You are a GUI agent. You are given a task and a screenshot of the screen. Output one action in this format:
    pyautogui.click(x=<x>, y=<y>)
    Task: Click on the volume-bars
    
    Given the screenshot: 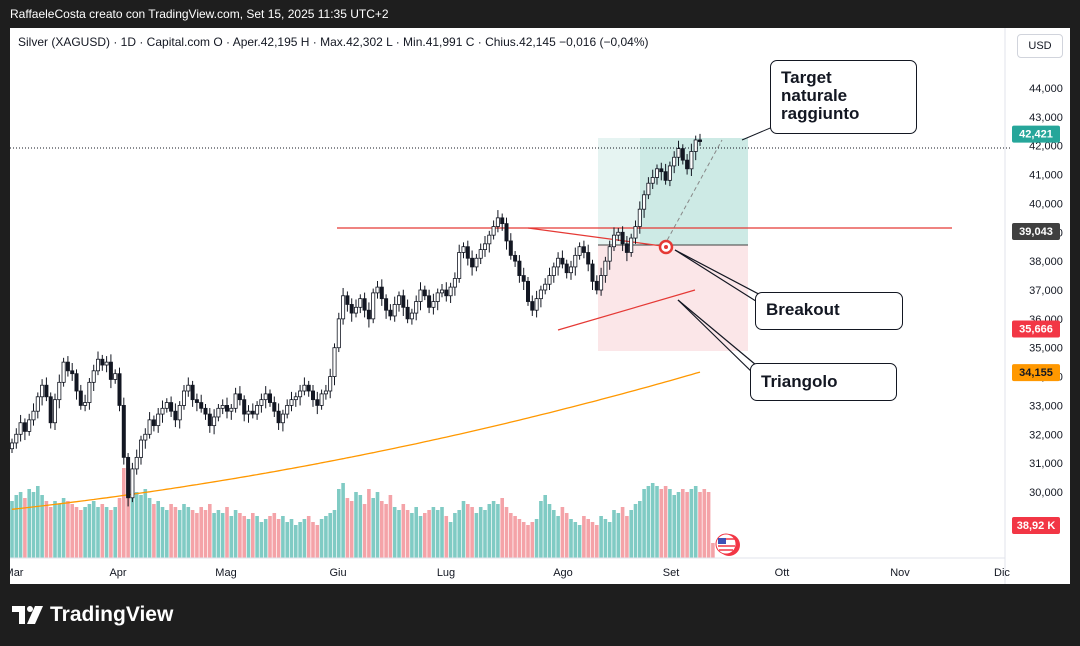 What is the action you would take?
    pyautogui.click(x=362, y=513)
    